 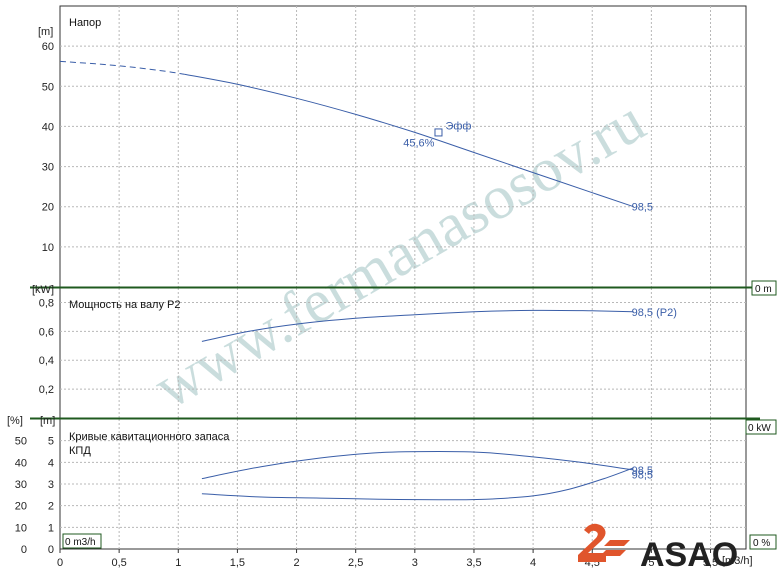 I want to click on y-tick-label: 30, so click(x=48, y=168).